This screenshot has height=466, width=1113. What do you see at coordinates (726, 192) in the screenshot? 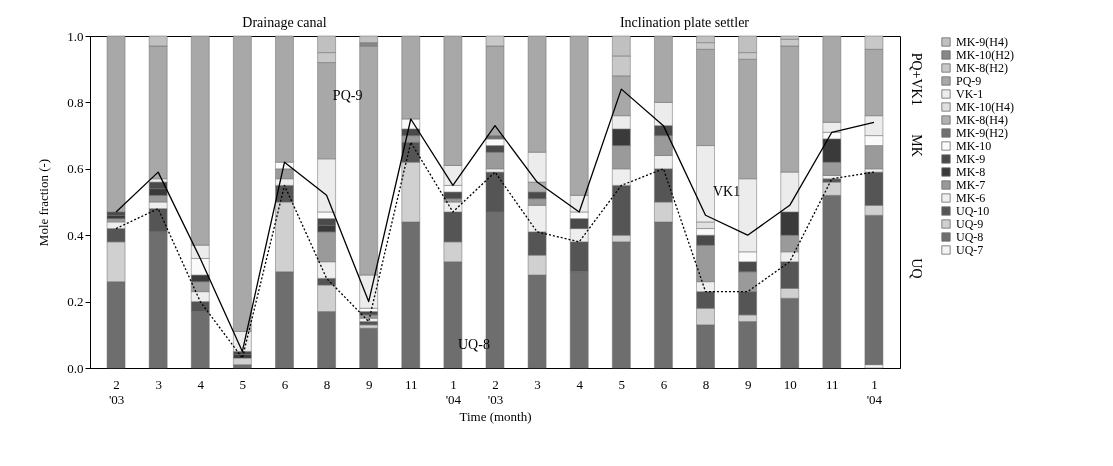
I see `annotation: VK1` at bounding box center [726, 192].